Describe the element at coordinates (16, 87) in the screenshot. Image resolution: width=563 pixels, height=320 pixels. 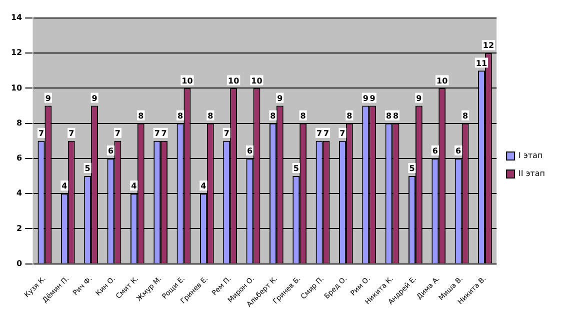
I see `y-tick-label: 10` at that location.